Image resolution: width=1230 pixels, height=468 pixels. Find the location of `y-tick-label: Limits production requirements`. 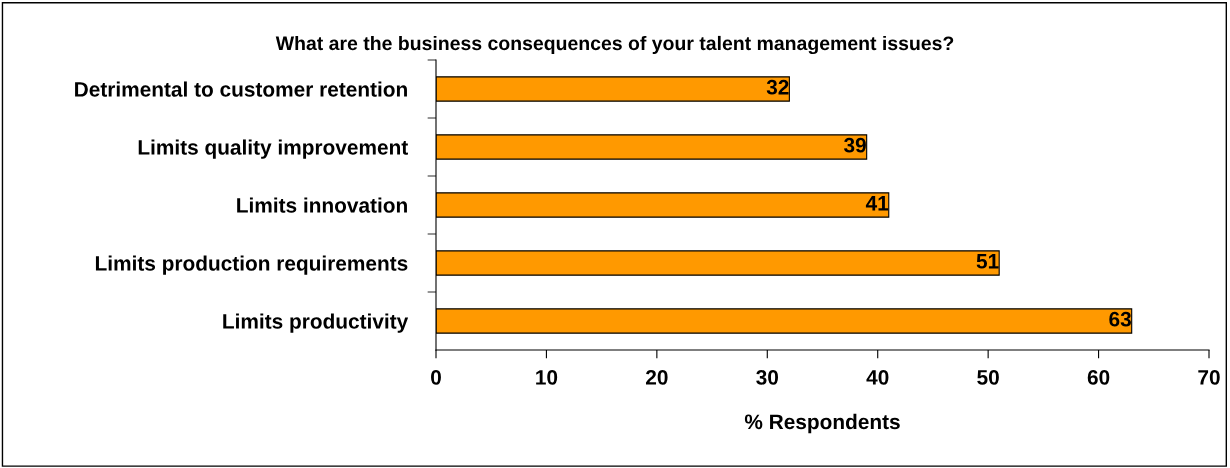

y-tick-label: Limits production requirements is located at coordinates (251, 265).